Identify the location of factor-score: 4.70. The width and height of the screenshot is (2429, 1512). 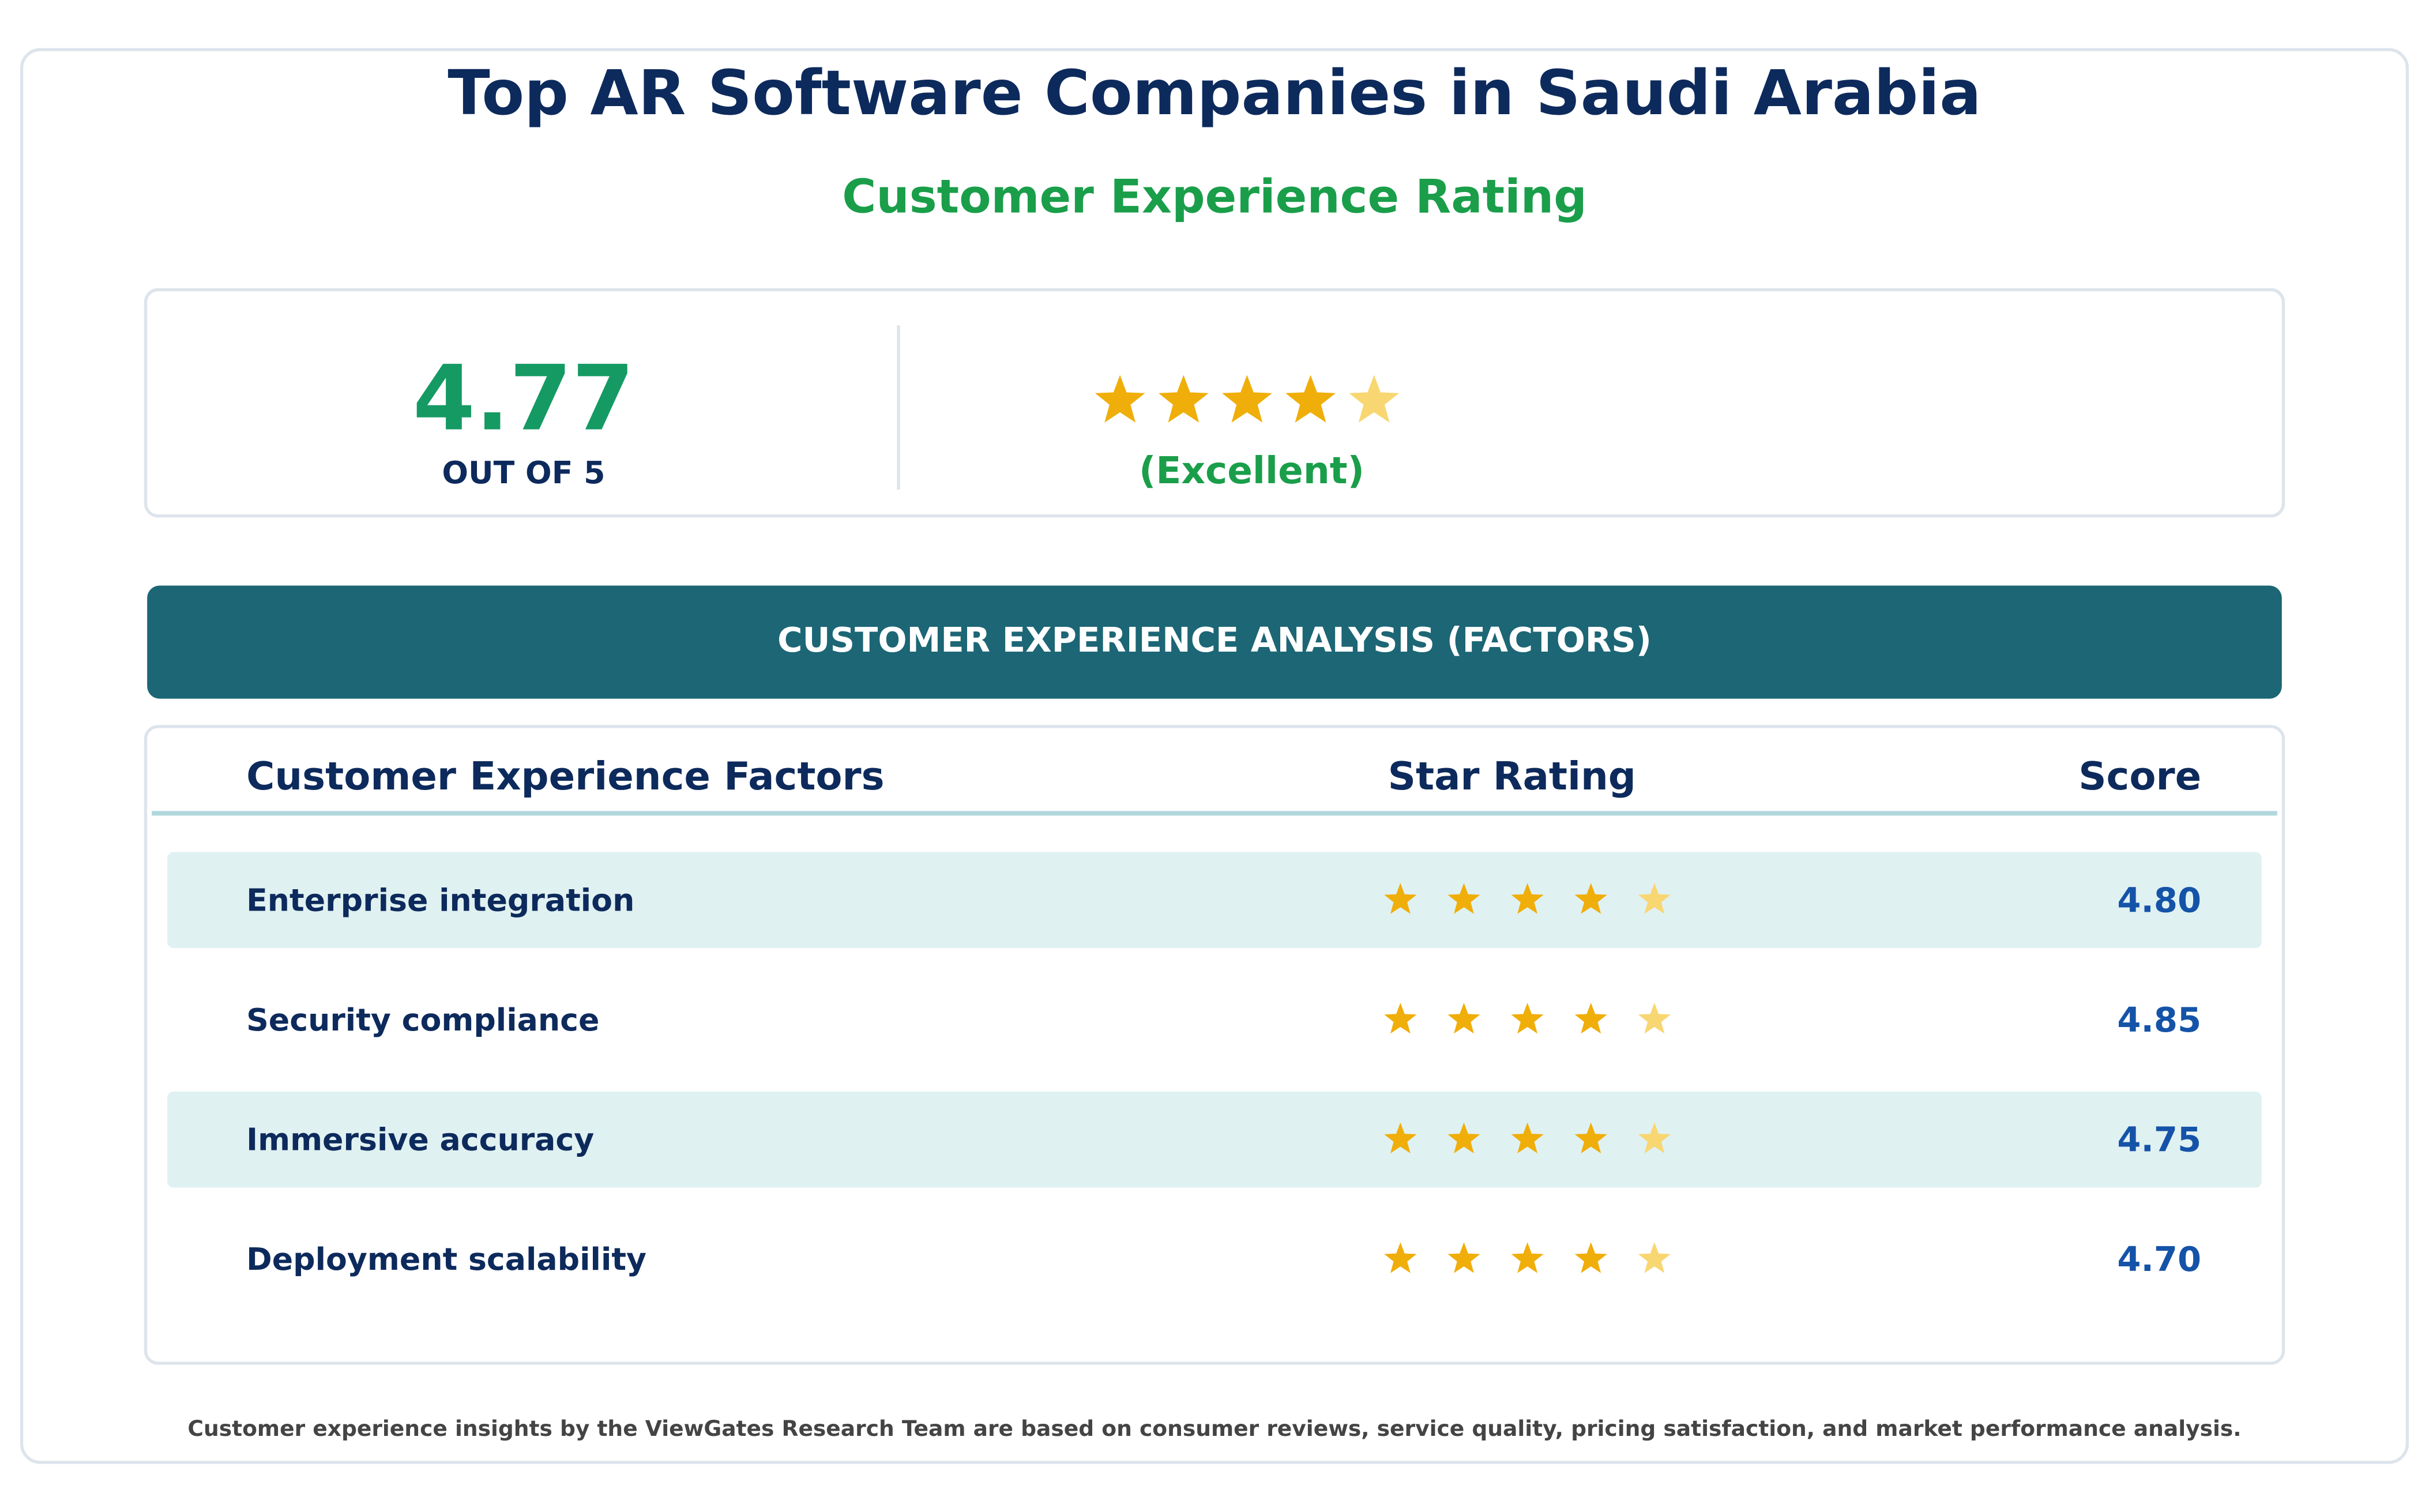
(2159, 1259).